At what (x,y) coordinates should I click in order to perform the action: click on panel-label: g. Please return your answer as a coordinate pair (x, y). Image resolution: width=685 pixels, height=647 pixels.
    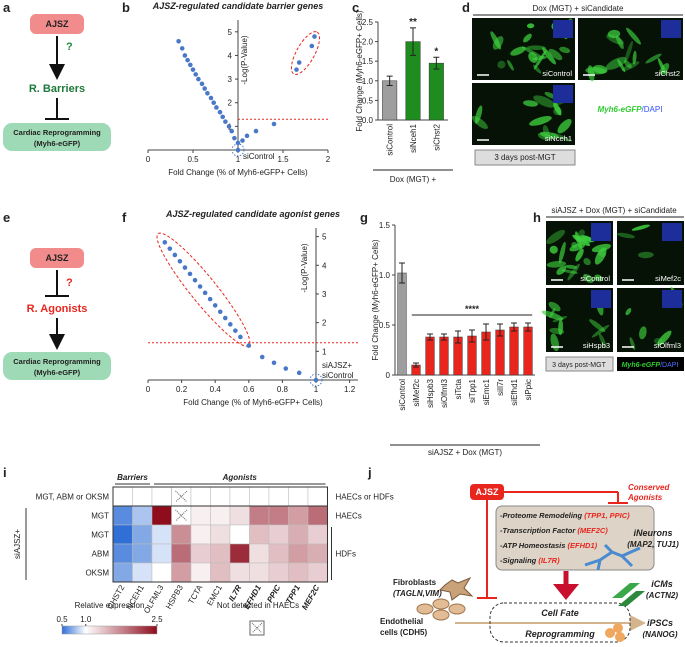
    Looking at the image, I should click on (364, 217).